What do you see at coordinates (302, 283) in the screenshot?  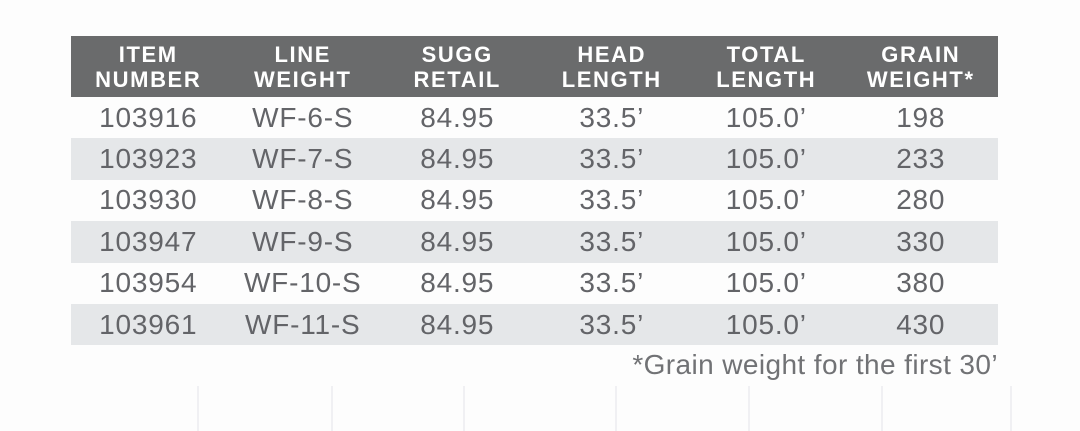 I see `cell-line-weight: WF-10-S` at bounding box center [302, 283].